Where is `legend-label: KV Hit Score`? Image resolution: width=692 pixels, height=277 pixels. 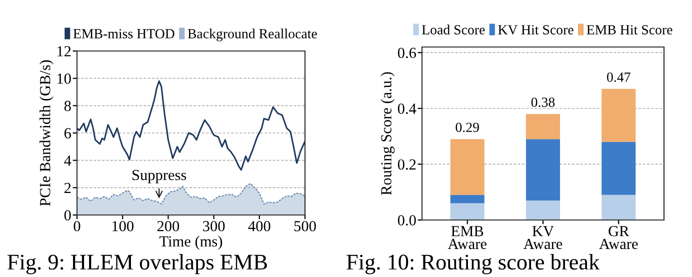
legend-label: KV Hit Score is located at coordinates (536, 30).